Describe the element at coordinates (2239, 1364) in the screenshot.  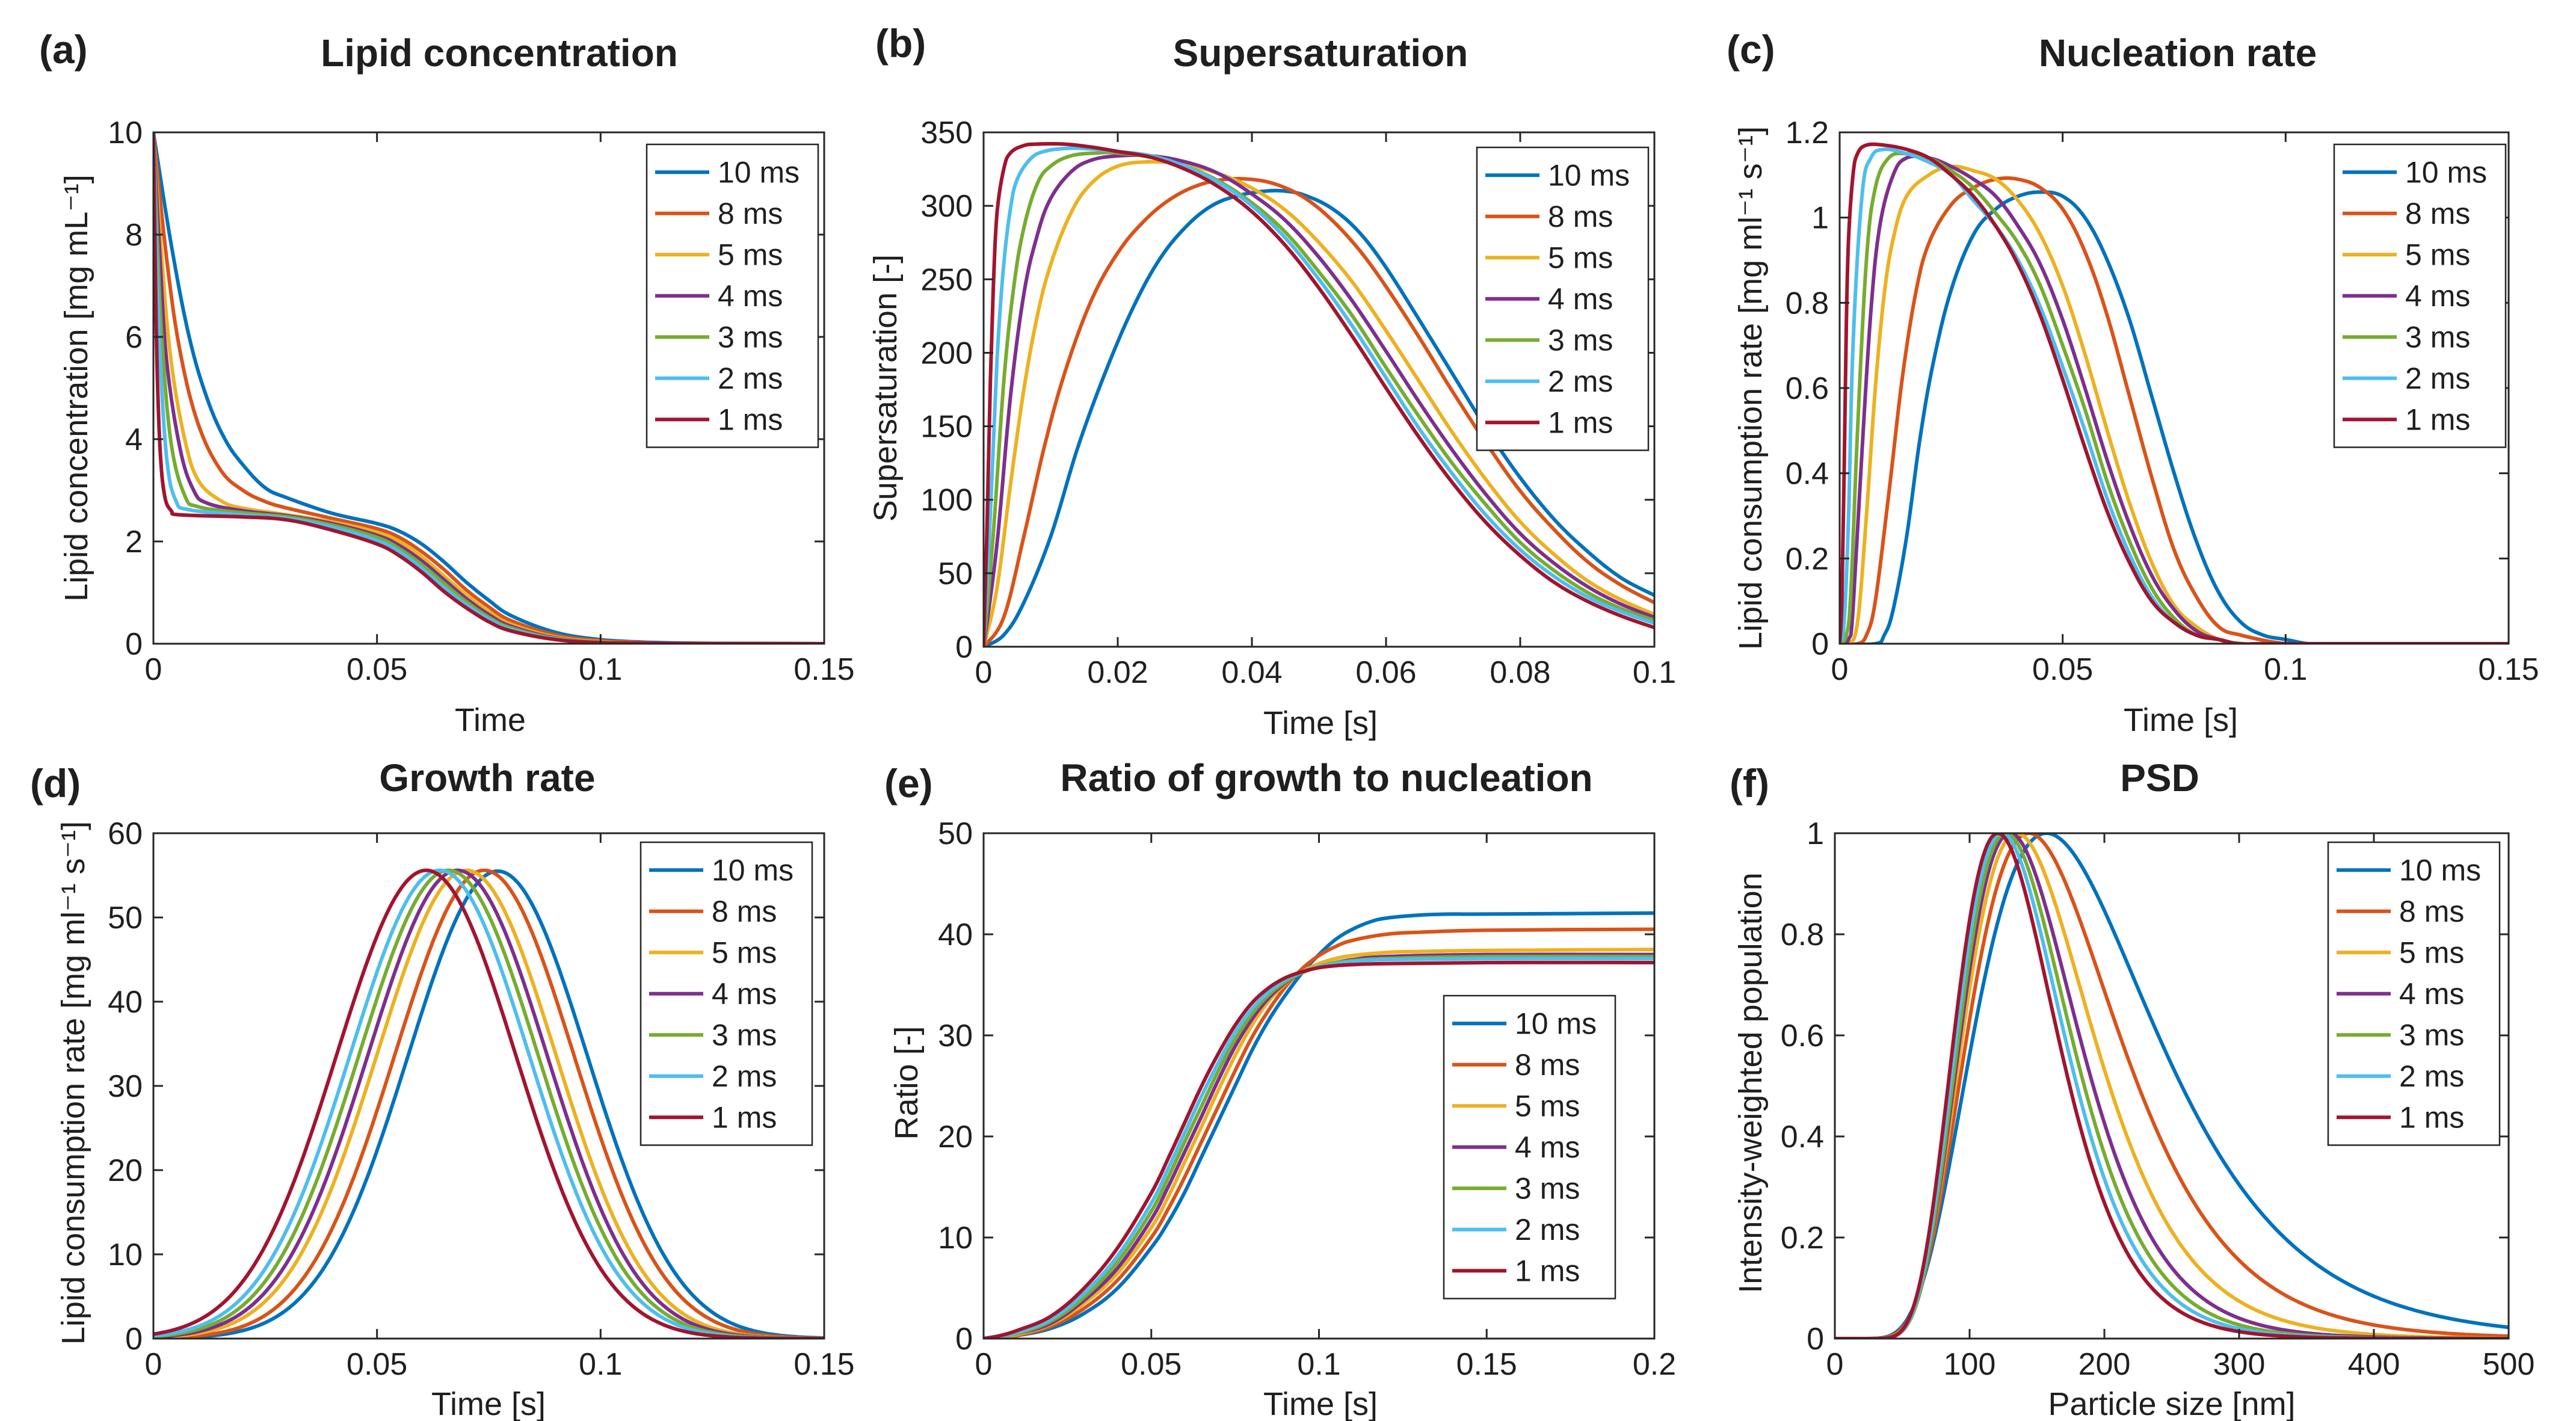
I see `x-tick-label: 300` at that location.